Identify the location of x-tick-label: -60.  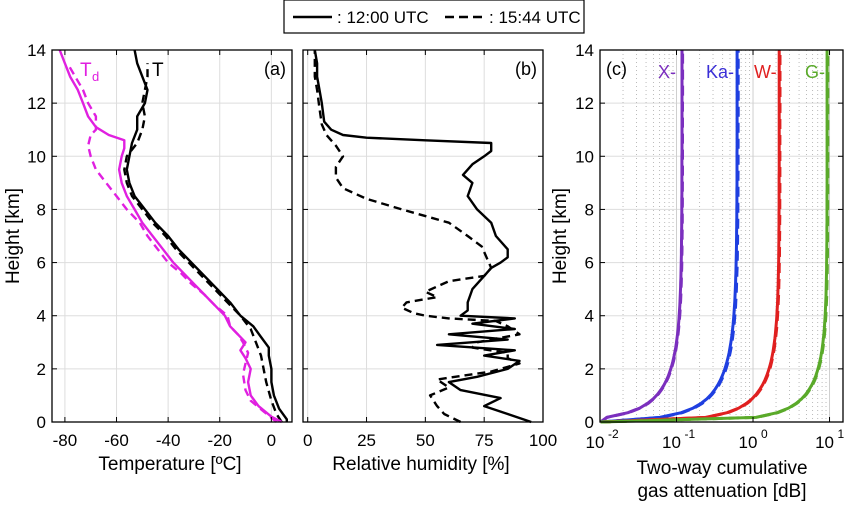
(116, 440).